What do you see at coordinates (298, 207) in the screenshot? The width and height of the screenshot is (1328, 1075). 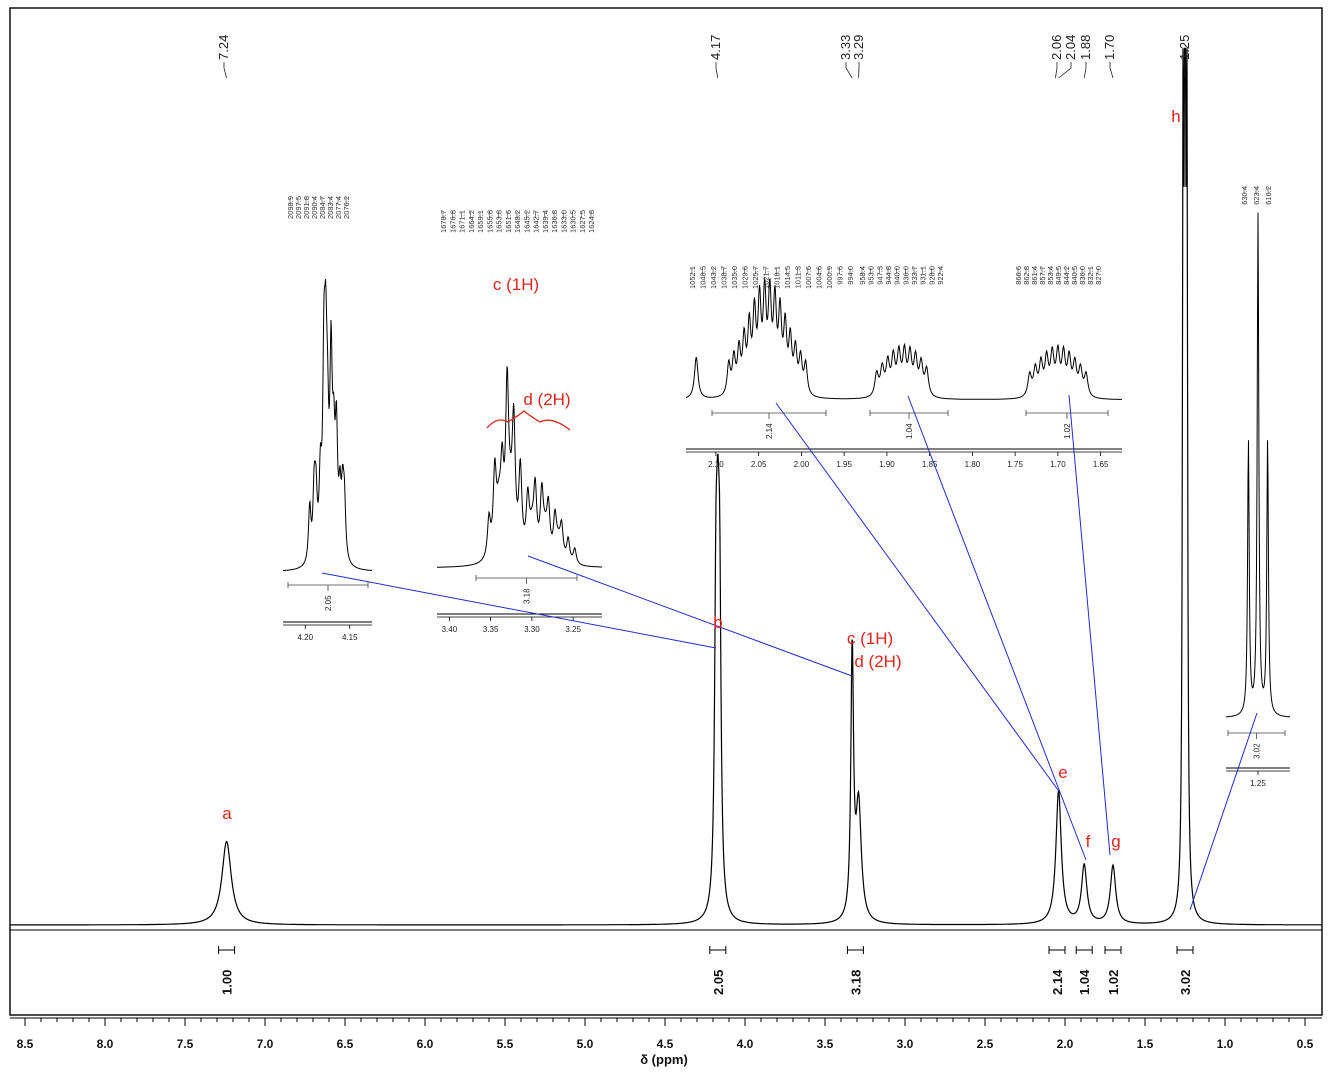 I see `hz-label: 2097.5` at bounding box center [298, 207].